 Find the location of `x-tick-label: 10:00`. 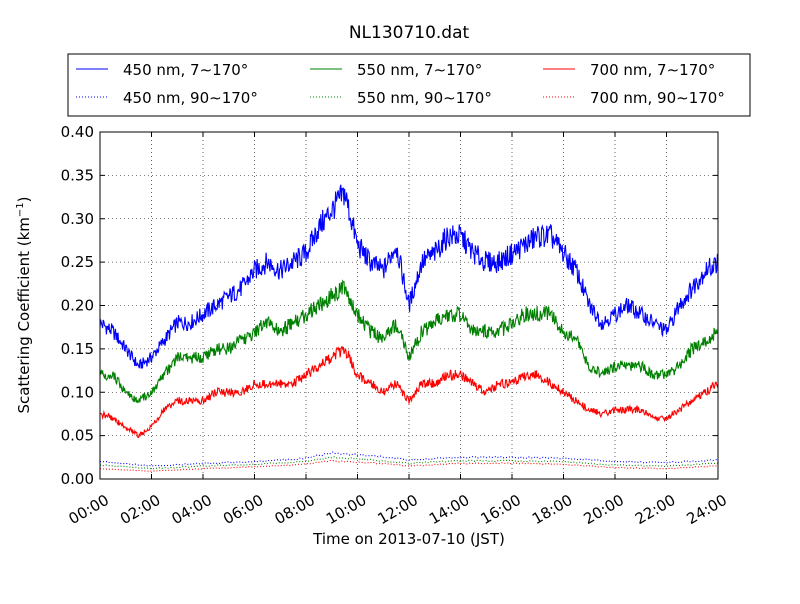

x-tick-label: 10:00 is located at coordinates (346, 509).